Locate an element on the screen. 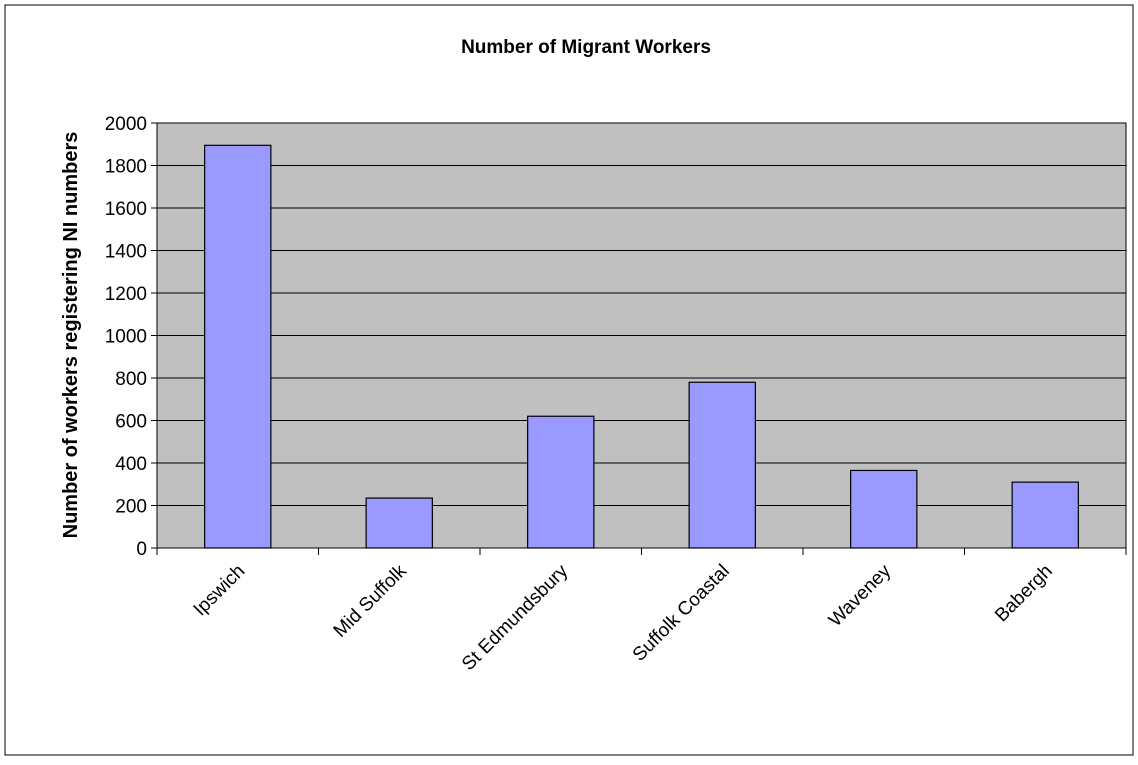 The height and width of the screenshot is (765, 1138). y-tick-label: 1000 is located at coordinates (126, 337).